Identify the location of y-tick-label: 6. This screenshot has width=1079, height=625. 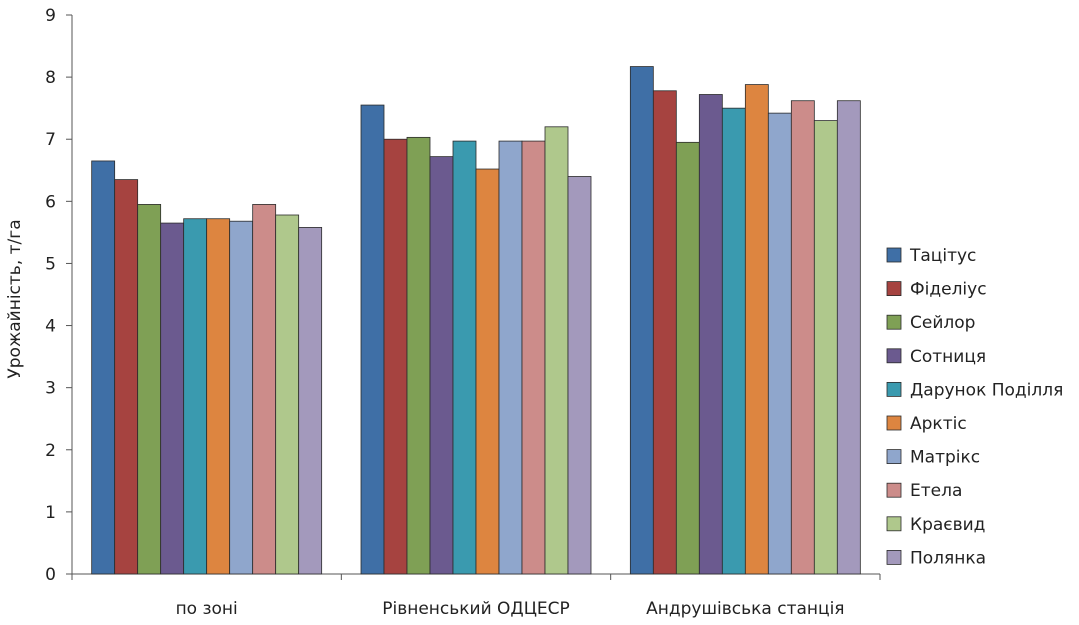
(50, 202).